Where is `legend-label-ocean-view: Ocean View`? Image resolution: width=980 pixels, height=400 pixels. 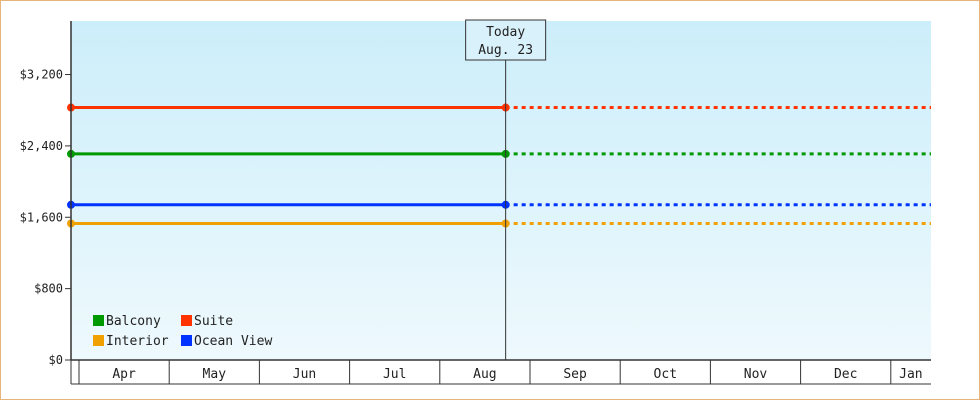
legend-label-ocean-view: Ocean View is located at coordinates (233, 341).